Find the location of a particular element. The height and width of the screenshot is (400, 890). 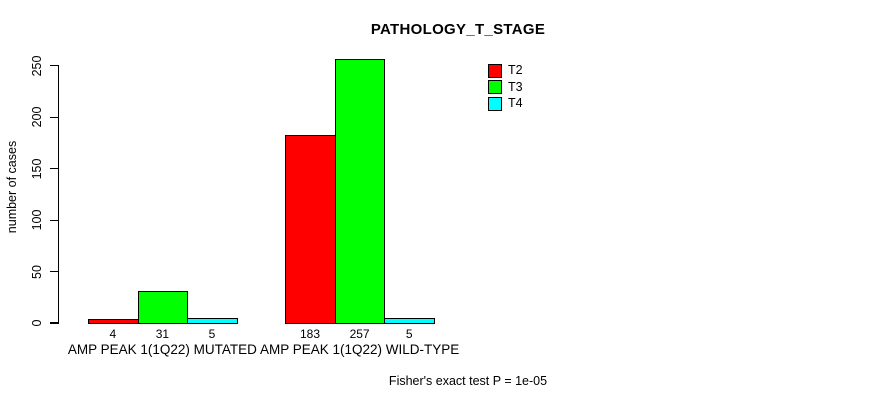

bar-t4-group1 is located at coordinates (212, 320).